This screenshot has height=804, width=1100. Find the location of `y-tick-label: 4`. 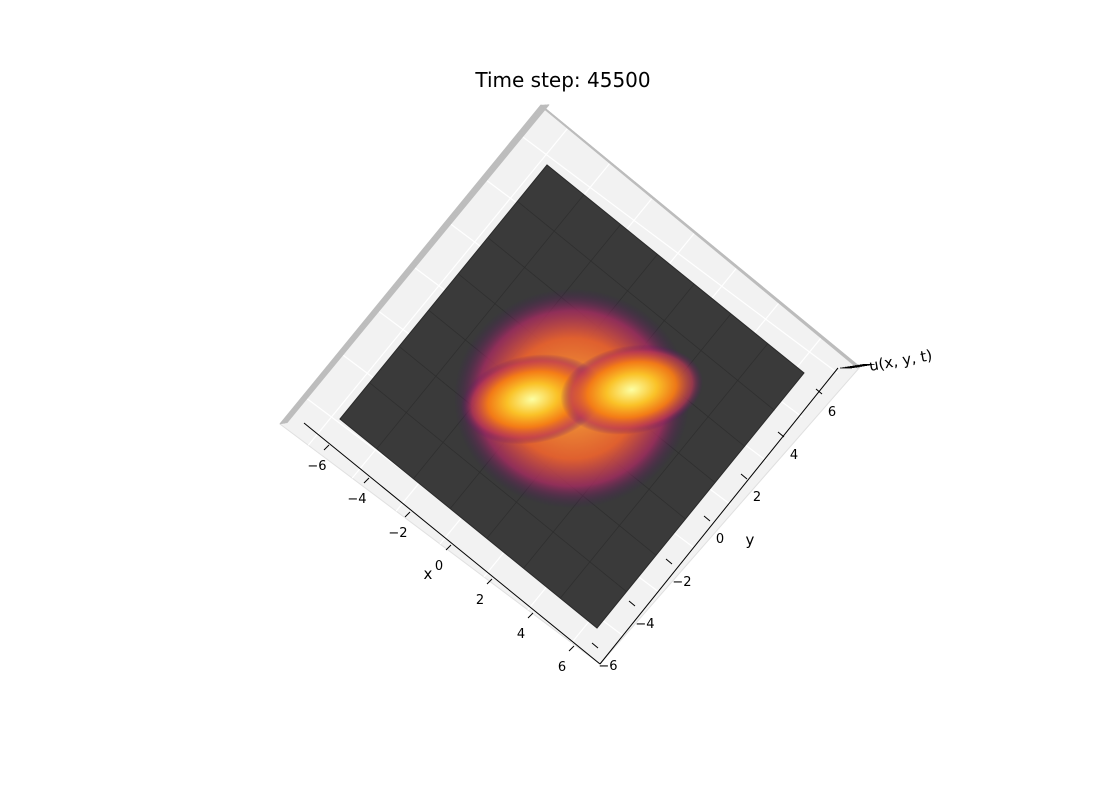

y-tick-label: 4 is located at coordinates (794, 455).